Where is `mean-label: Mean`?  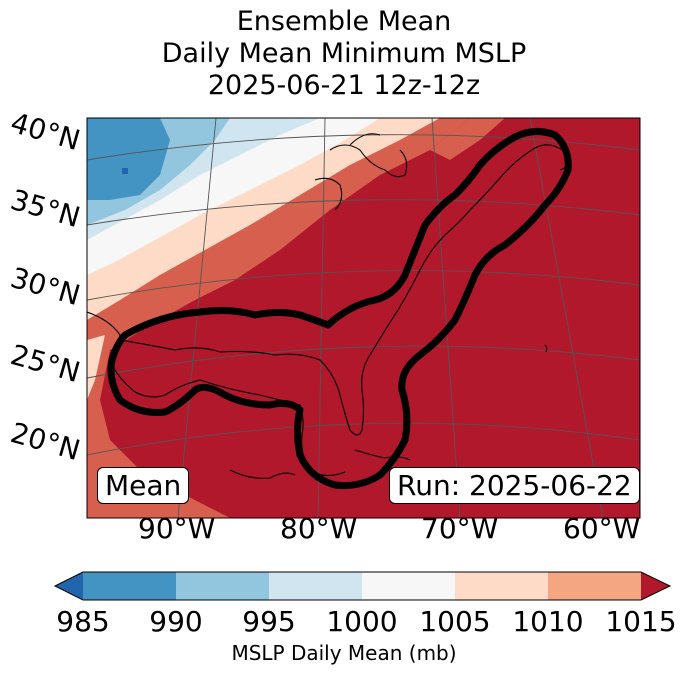
mean-label: Mean is located at coordinates (143, 485).